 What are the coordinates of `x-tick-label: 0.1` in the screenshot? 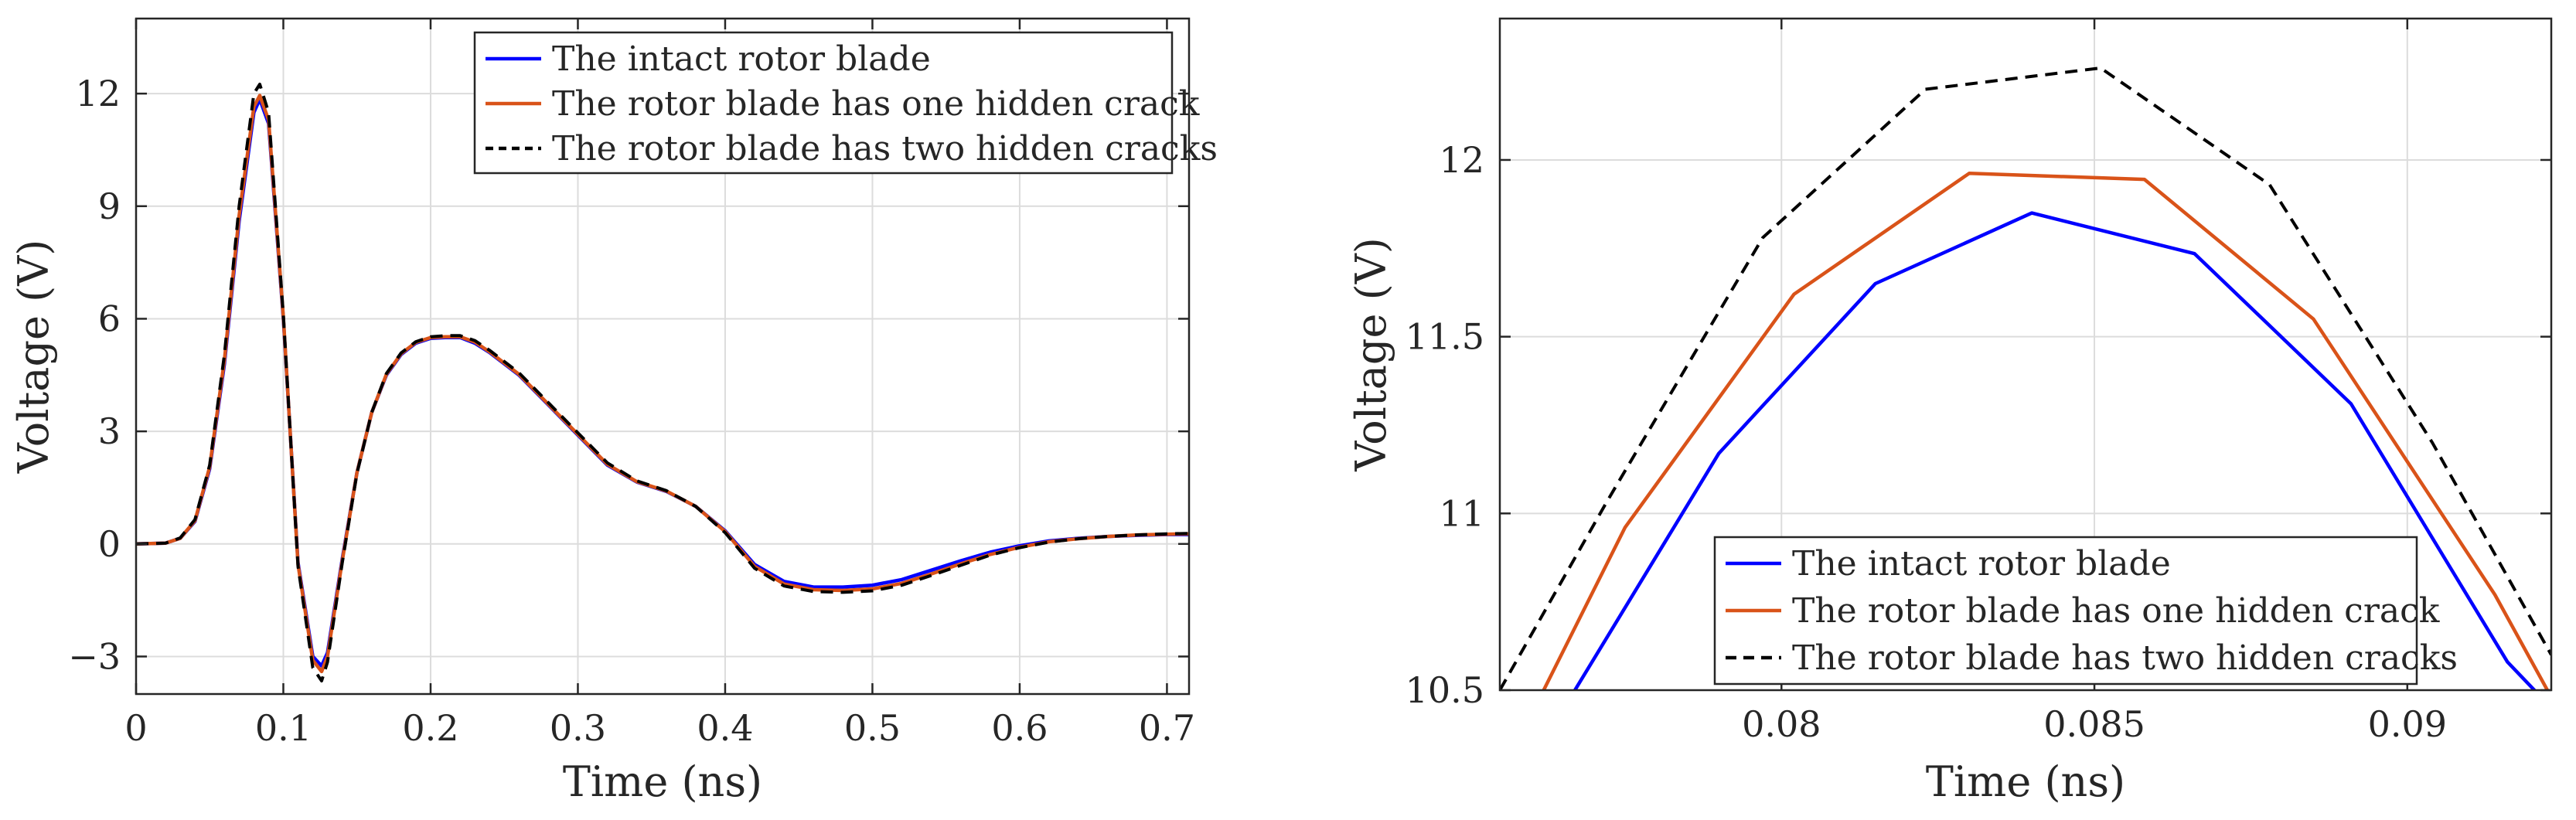 It's located at (283, 728).